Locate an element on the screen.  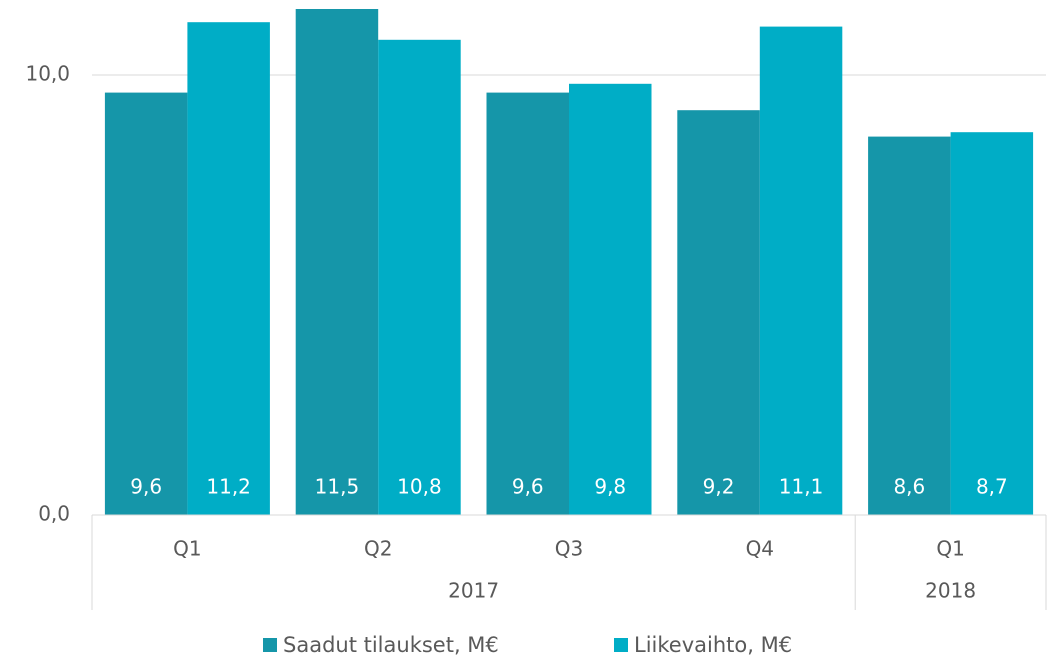
legend-label: Saadut tilaukset, M€ is located at coordinates (391, 645).